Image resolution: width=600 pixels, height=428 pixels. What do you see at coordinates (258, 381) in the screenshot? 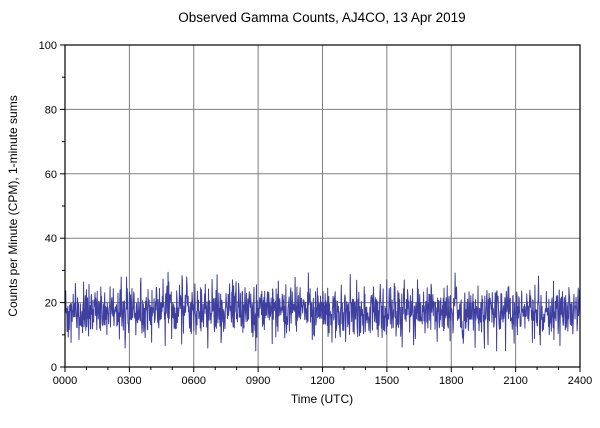
I see `x-tick-label: 0900` at bounding box center [258, 381].